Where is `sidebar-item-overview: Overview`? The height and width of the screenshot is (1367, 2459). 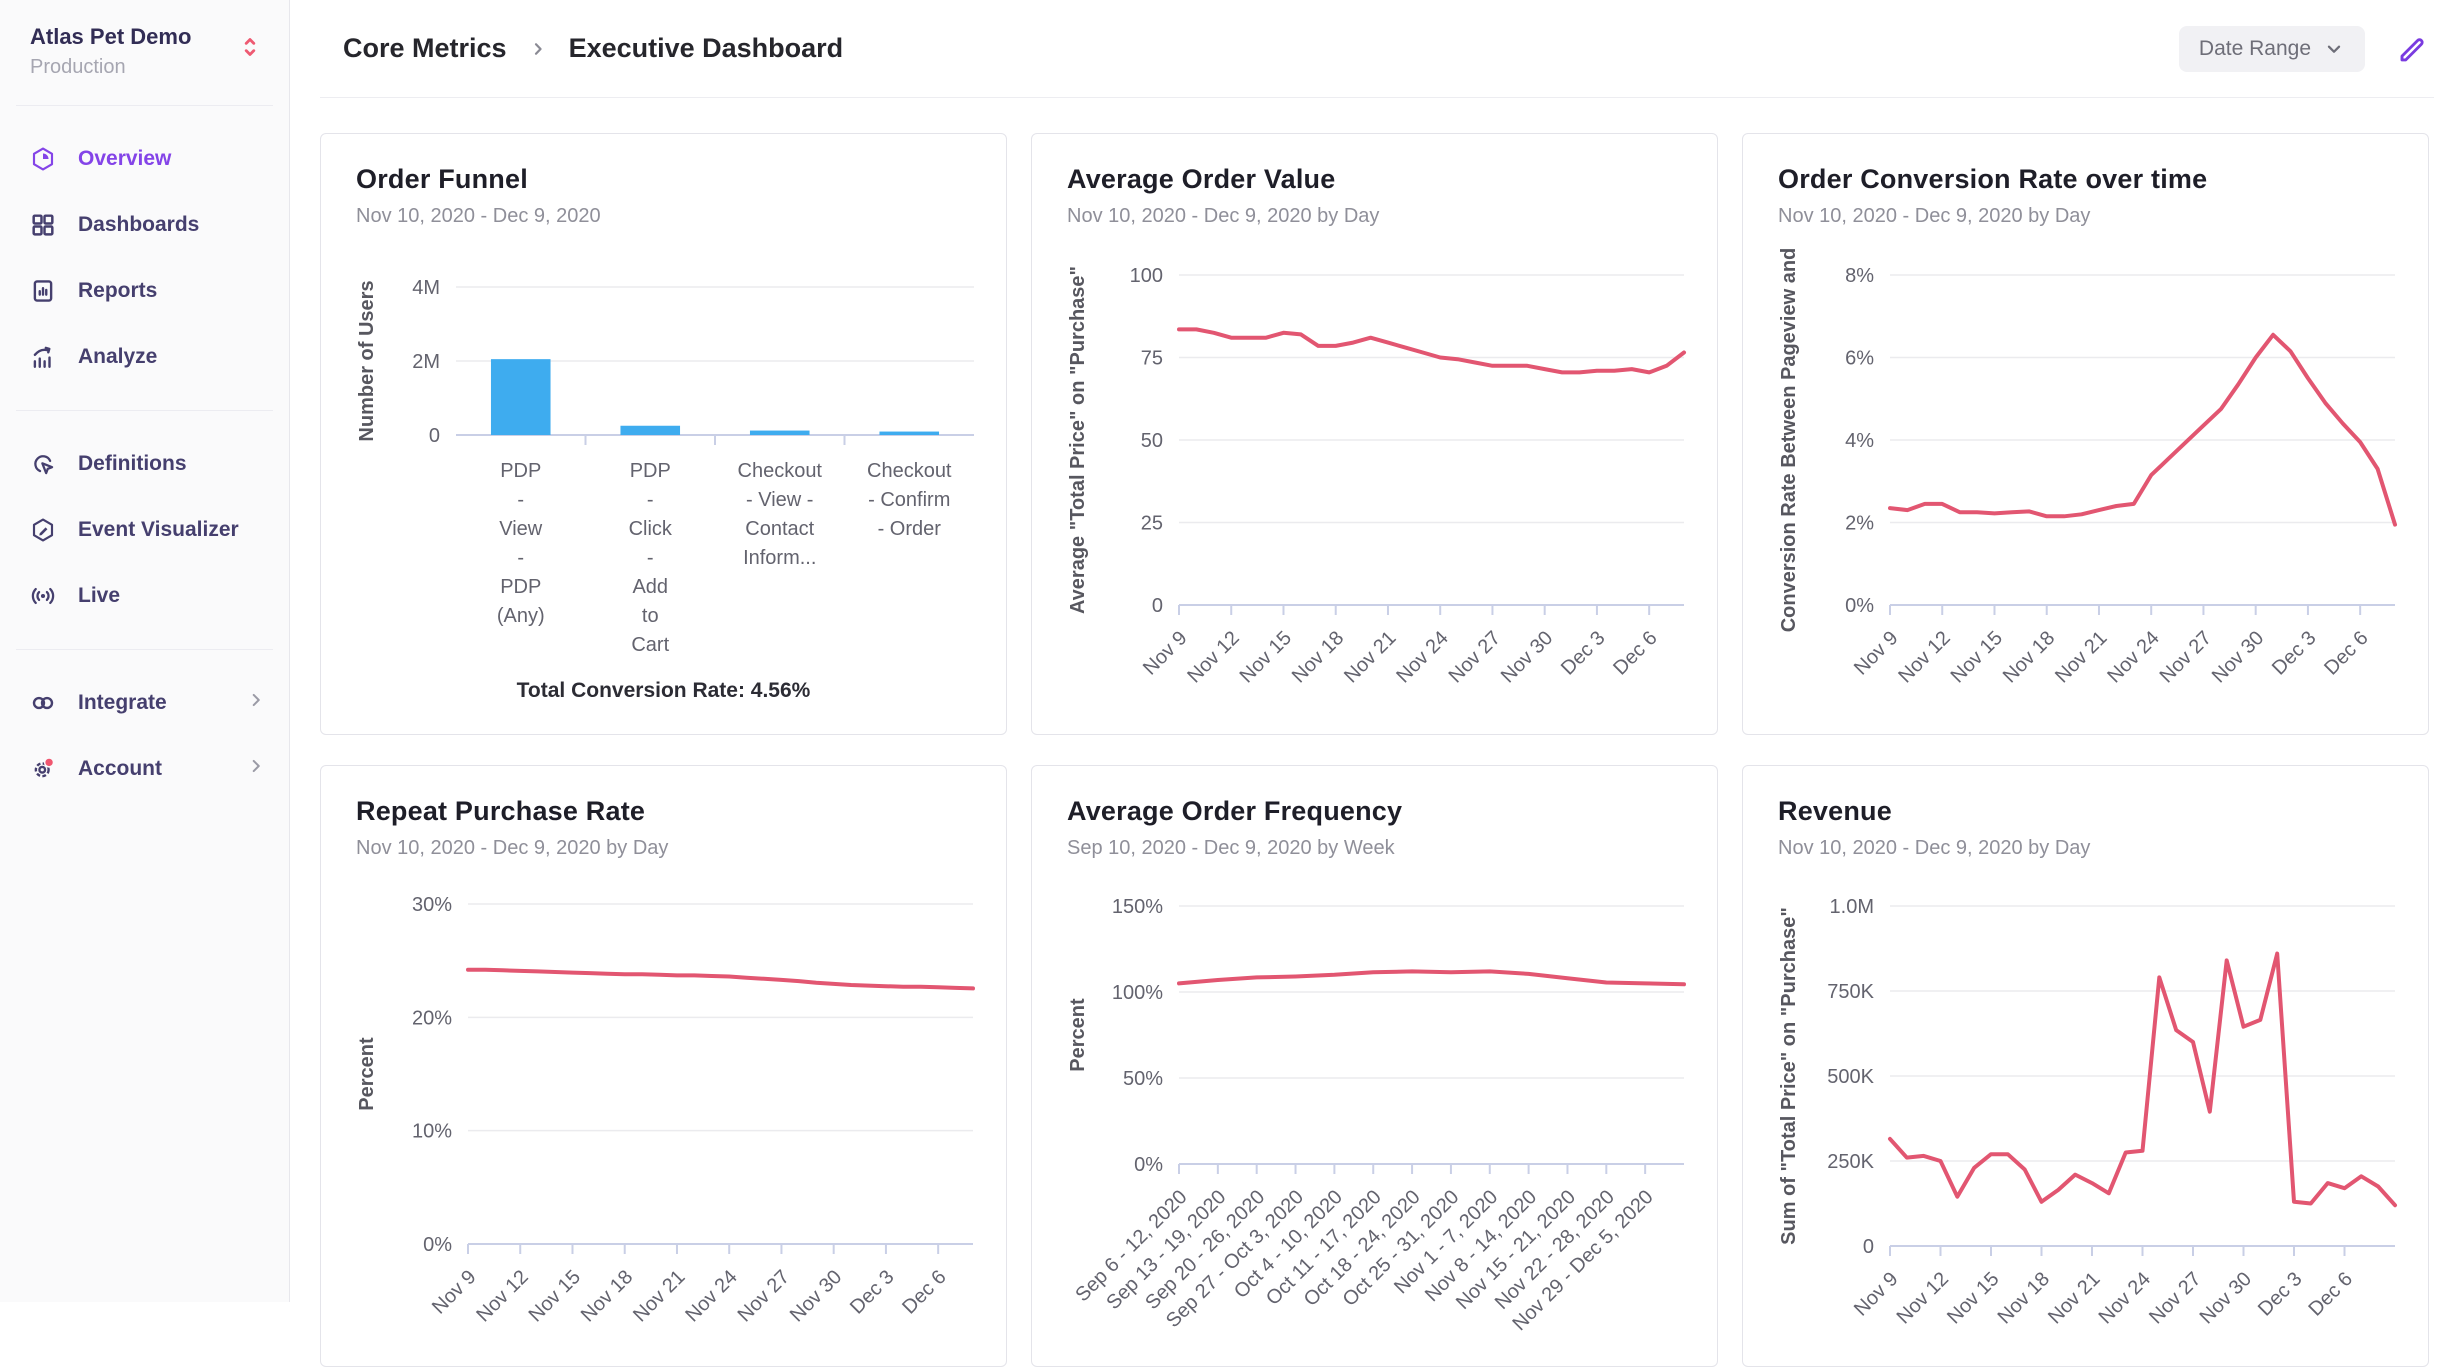 sidebar-item-overview: Overview is located at coordinates (144, 159).